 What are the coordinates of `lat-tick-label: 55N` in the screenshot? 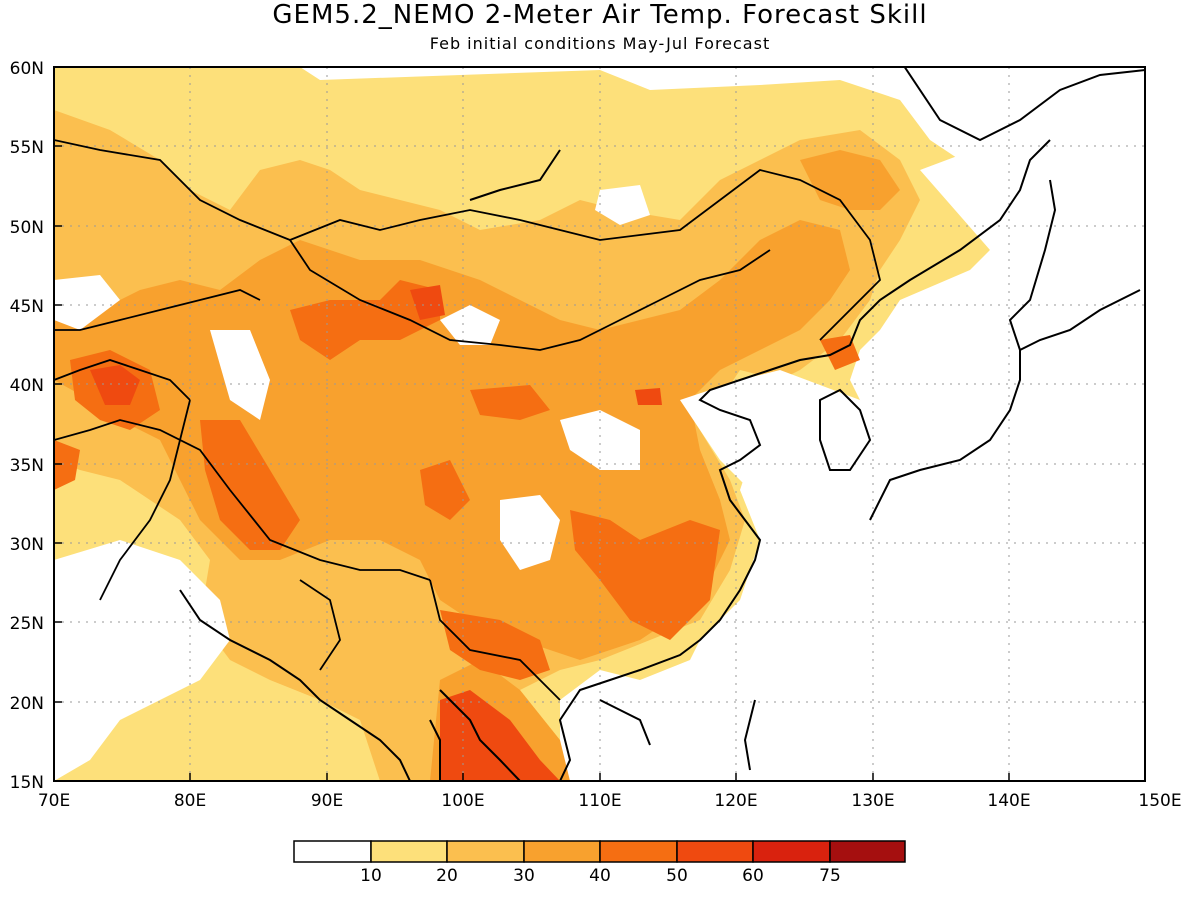 It's located at (27, 148).